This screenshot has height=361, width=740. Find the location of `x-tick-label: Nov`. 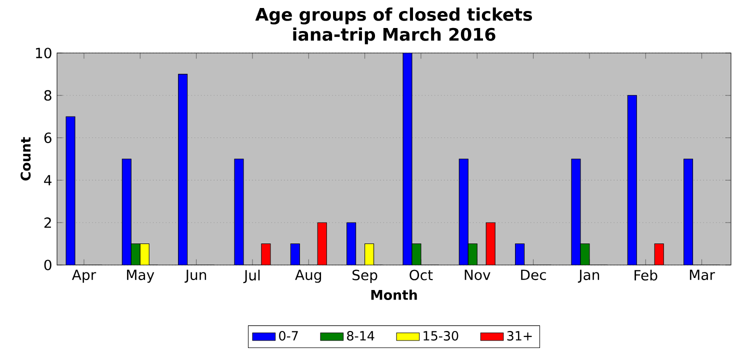

x-tick-label: Nov is located at coordinates (477, 275).